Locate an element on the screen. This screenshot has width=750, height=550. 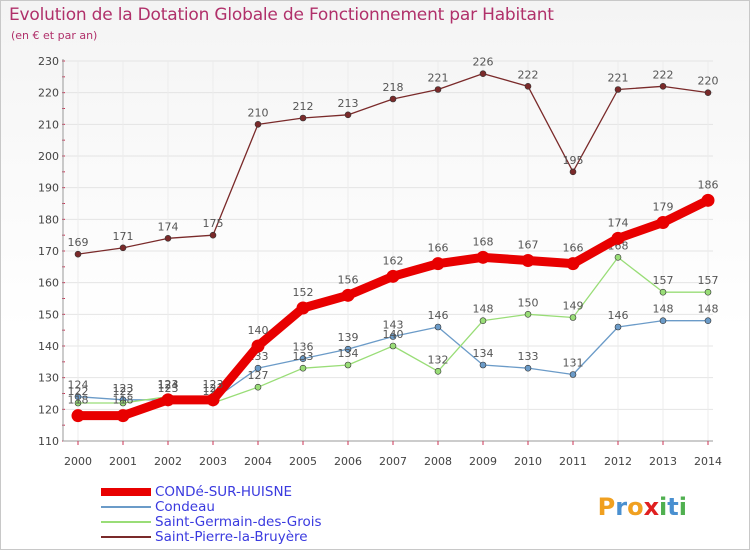
data-label: 124 is located at coordinates (78, 385).